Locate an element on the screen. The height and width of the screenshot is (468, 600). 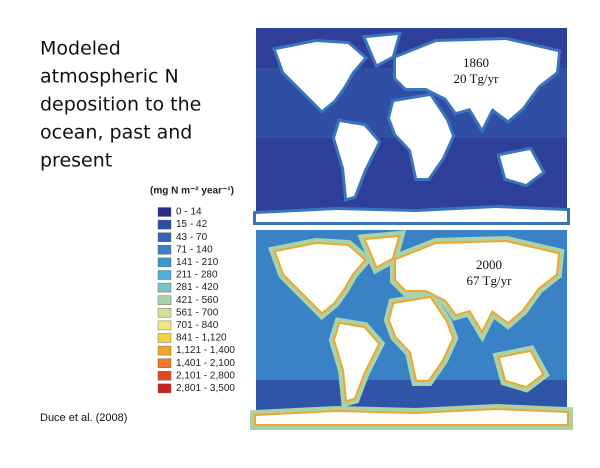
legend-label: 561 - 700 is located at coordinates (197, 312).